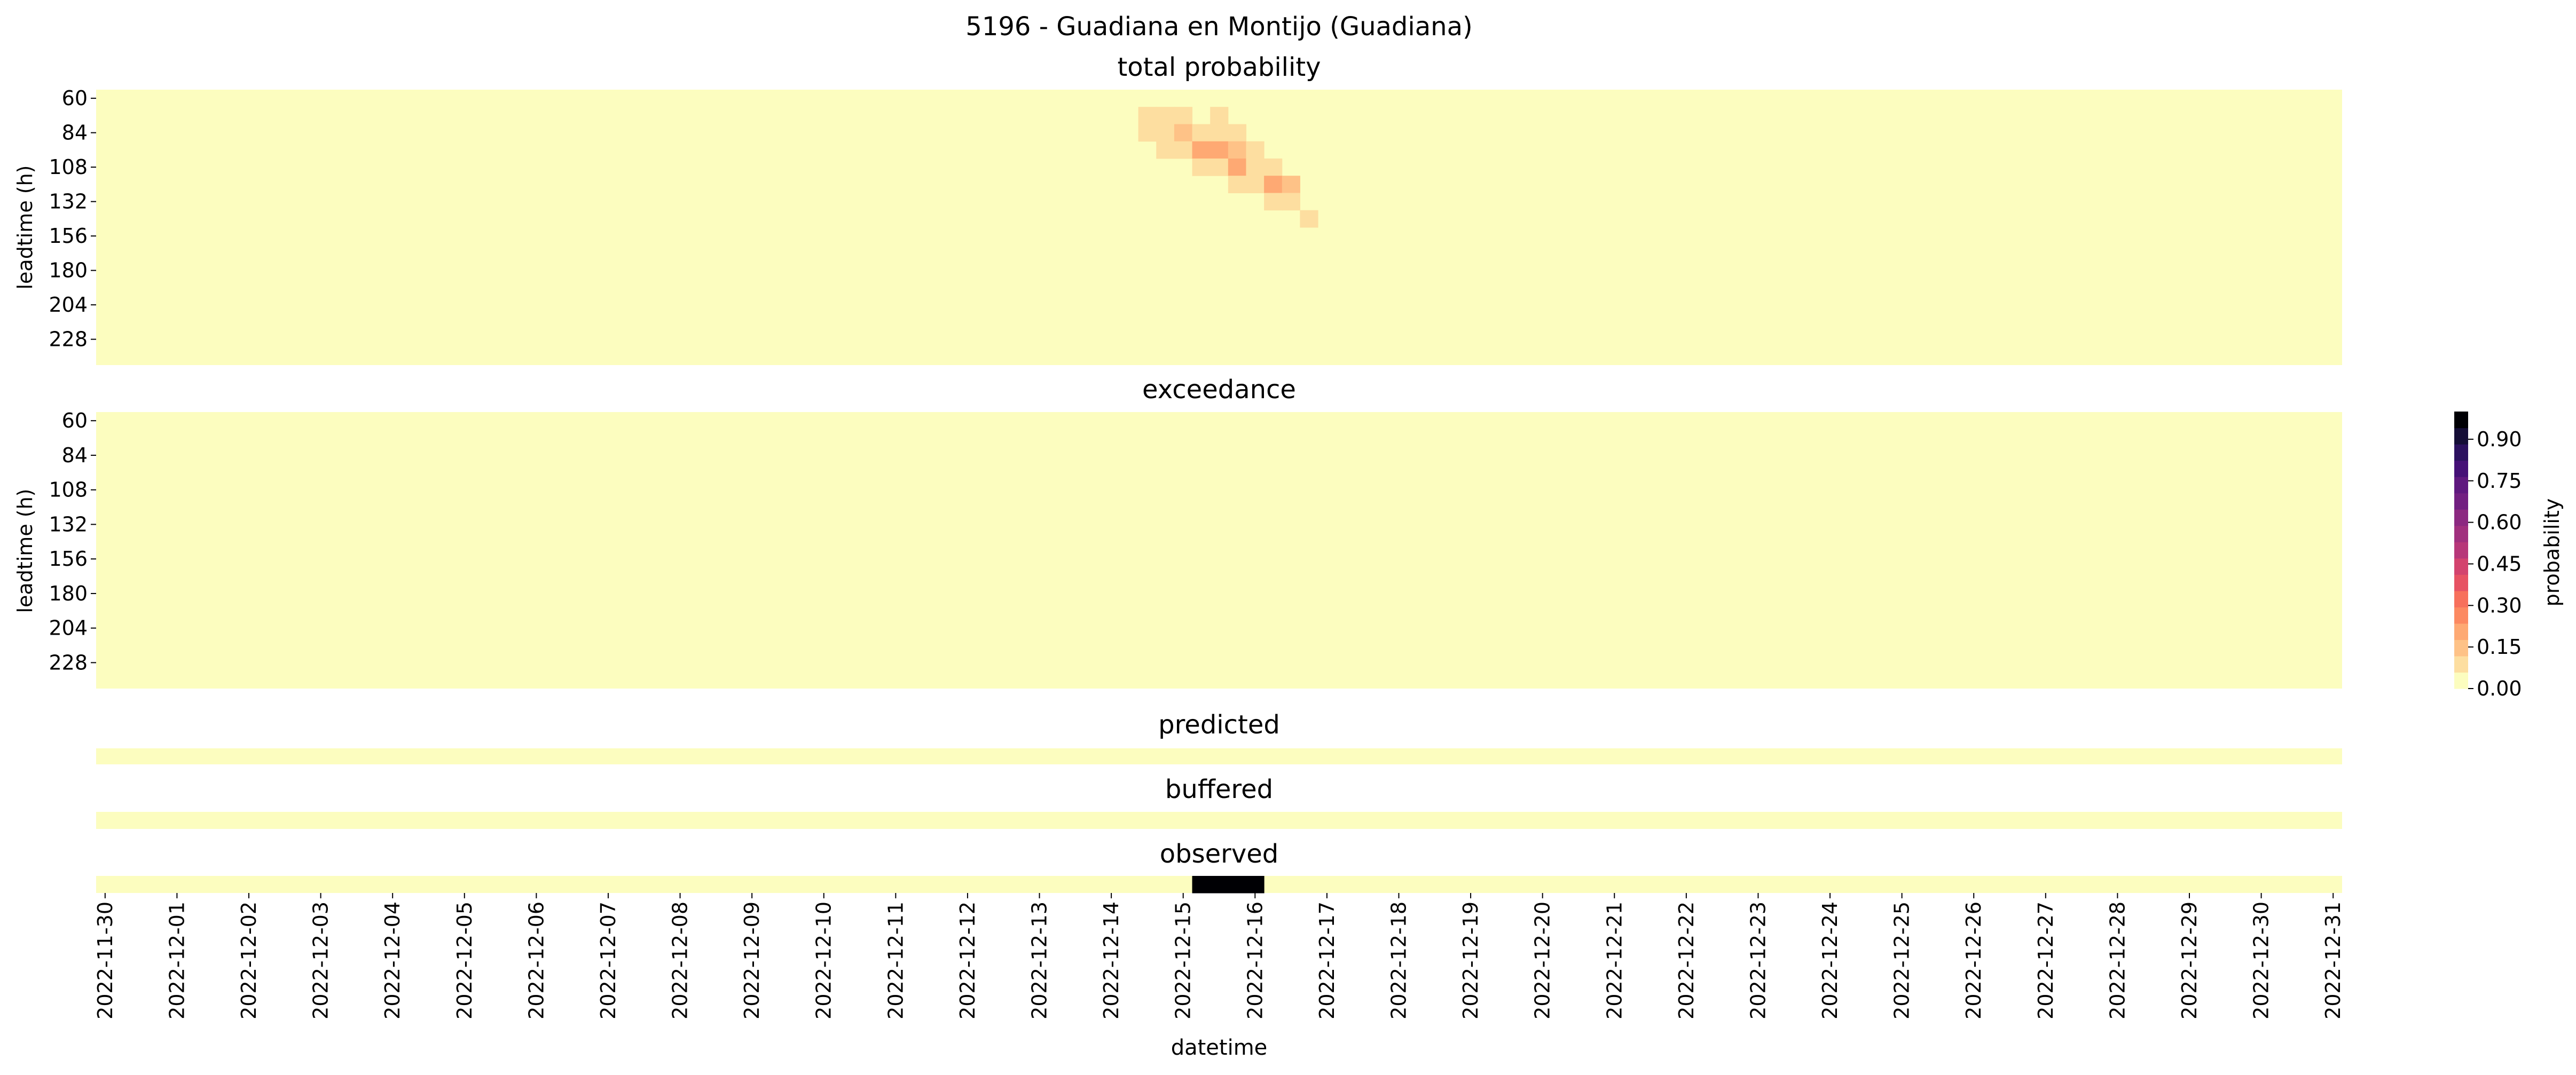 Image resolution: width=2576 pixels, height=1075 pixels. I want to click on x-tick-label: 2022-12-21, so click(1614, 960).